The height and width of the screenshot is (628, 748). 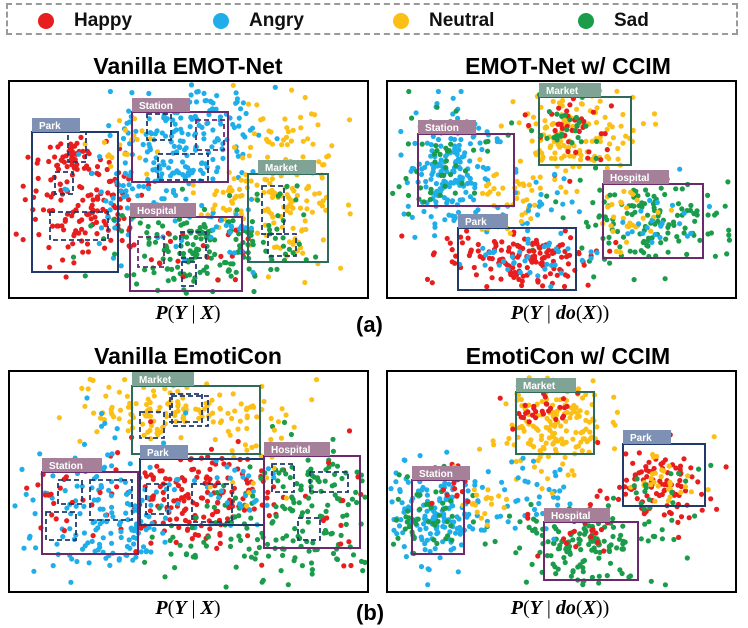 I want to click on region-label: Hospital, so click(x=291, y=450).